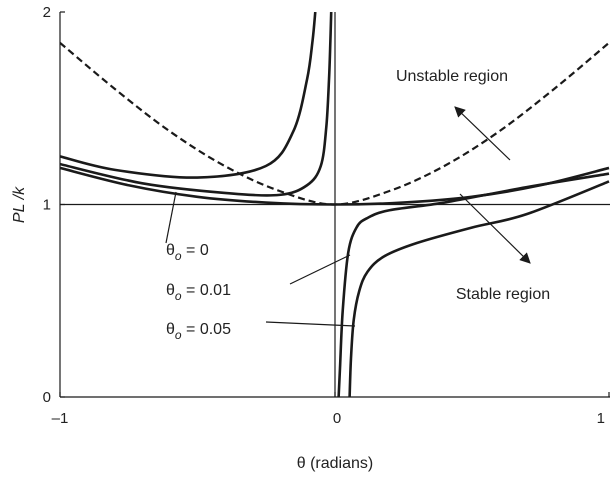 This screenshot has height=479, width=610. I want to click on series-line-theta005-left, so click(188, 95).